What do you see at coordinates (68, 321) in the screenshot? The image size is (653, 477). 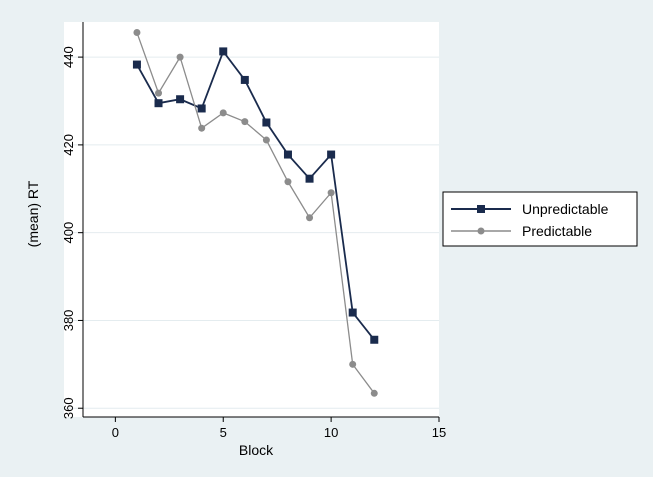 I see `y-tick-label: 380` at bounding box center [68, 321].